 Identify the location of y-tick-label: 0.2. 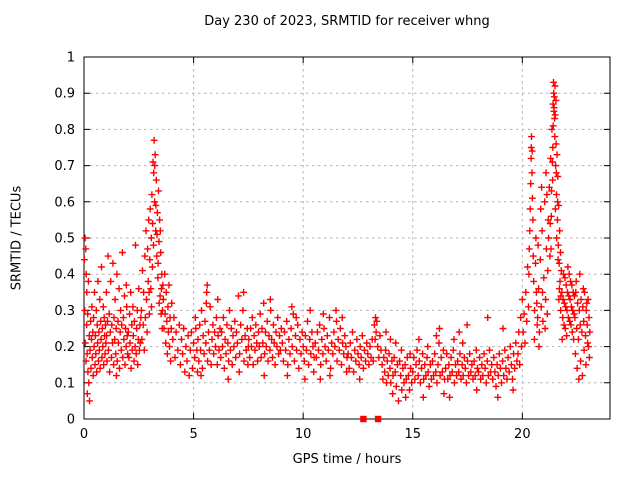
(64, 347).